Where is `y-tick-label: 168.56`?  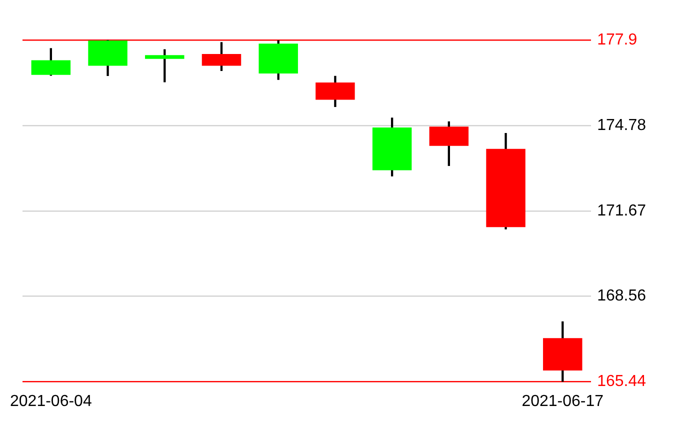
y-tick-label: 168.56 is located at coordinates (621, 296).